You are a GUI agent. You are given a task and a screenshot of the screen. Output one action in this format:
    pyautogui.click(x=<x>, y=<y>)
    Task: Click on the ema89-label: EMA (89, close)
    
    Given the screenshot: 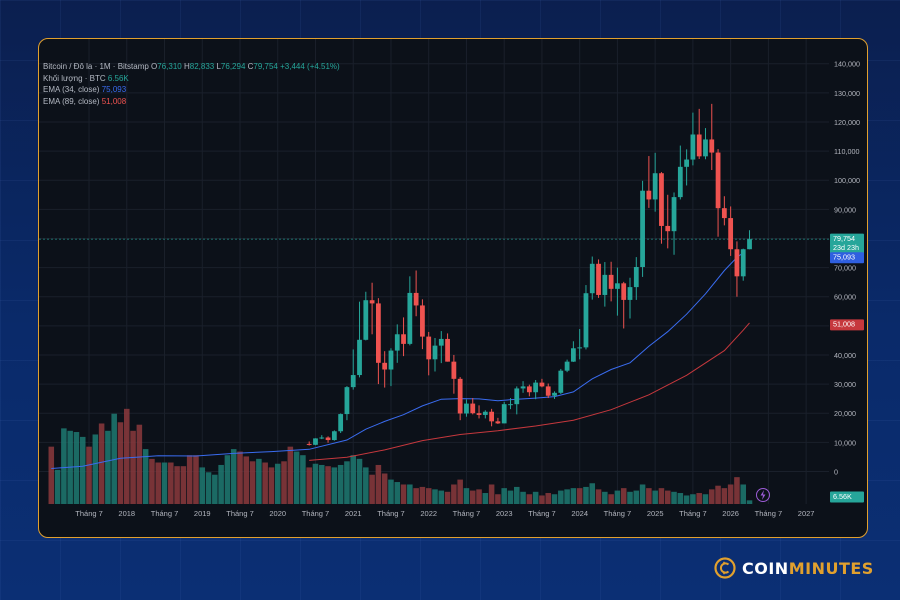 What is the action you would take?
    pyautogui.click(x=71, y=101)
    